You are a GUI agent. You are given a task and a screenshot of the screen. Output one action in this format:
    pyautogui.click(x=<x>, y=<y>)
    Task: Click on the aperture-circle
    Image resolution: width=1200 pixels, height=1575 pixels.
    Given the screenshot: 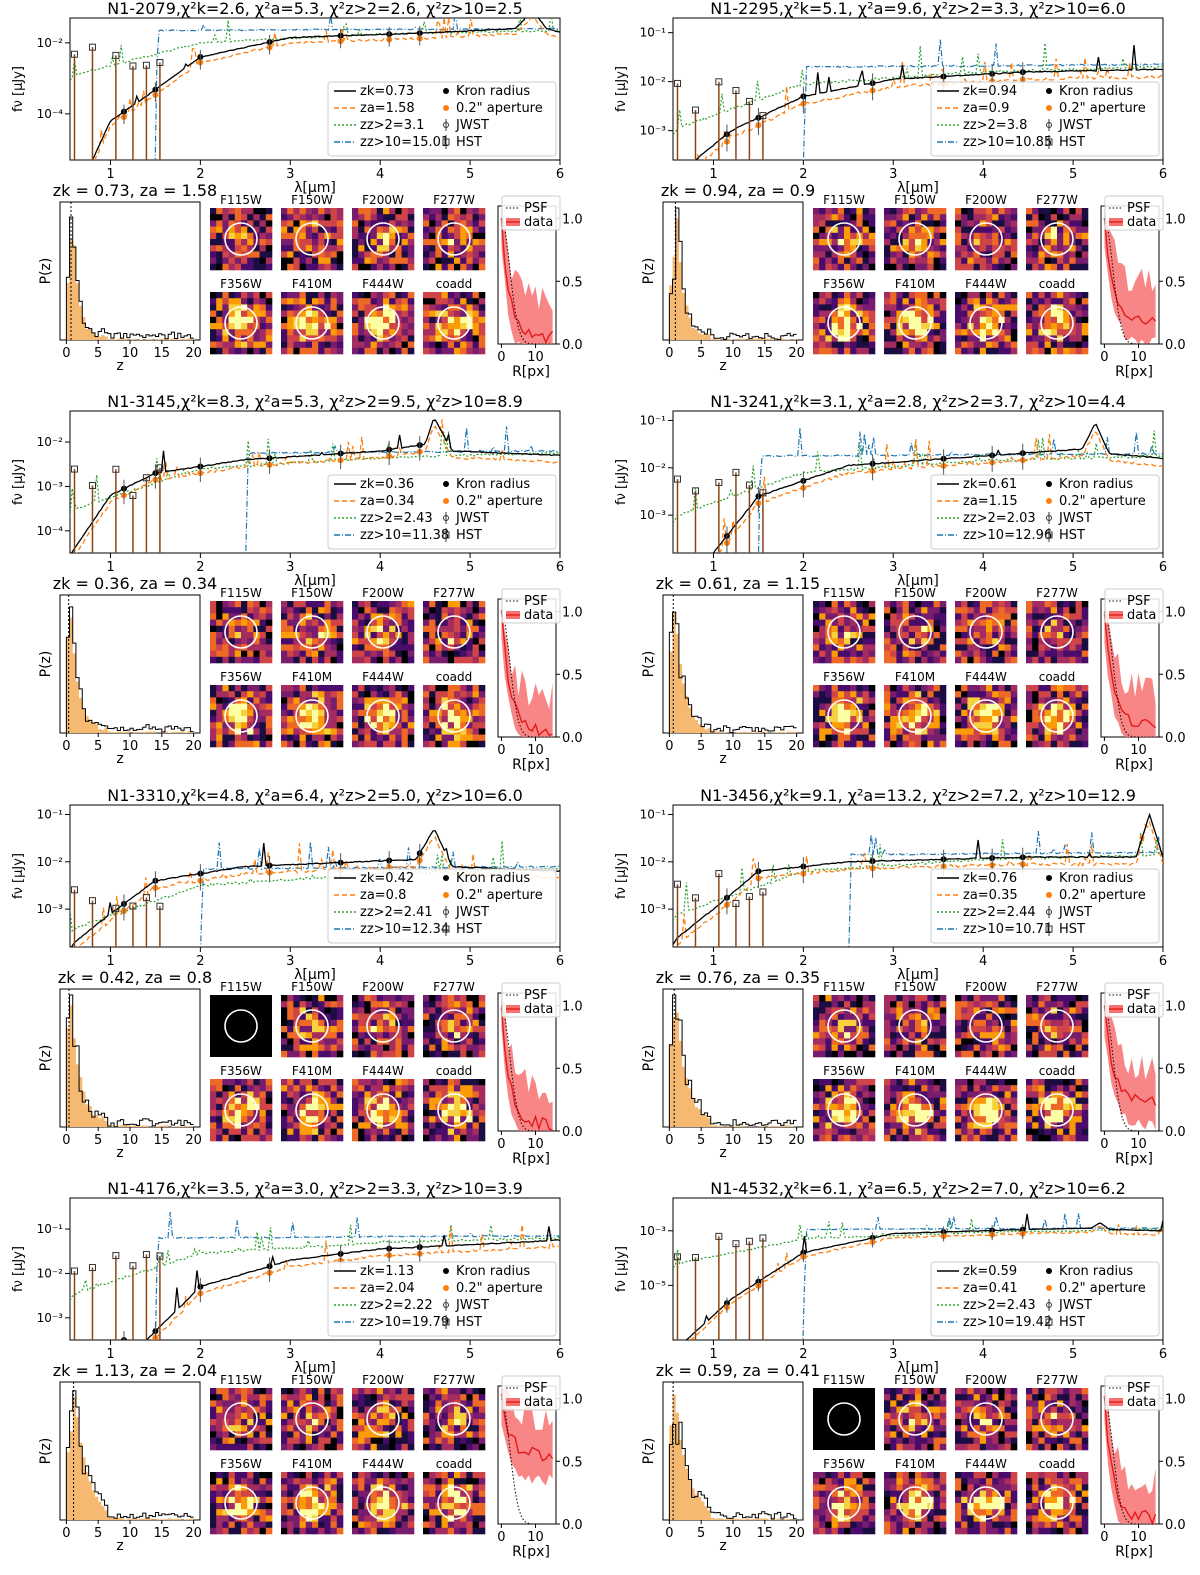 What is the action you would take?
    pyautogui.click(x=986, y=632)
    